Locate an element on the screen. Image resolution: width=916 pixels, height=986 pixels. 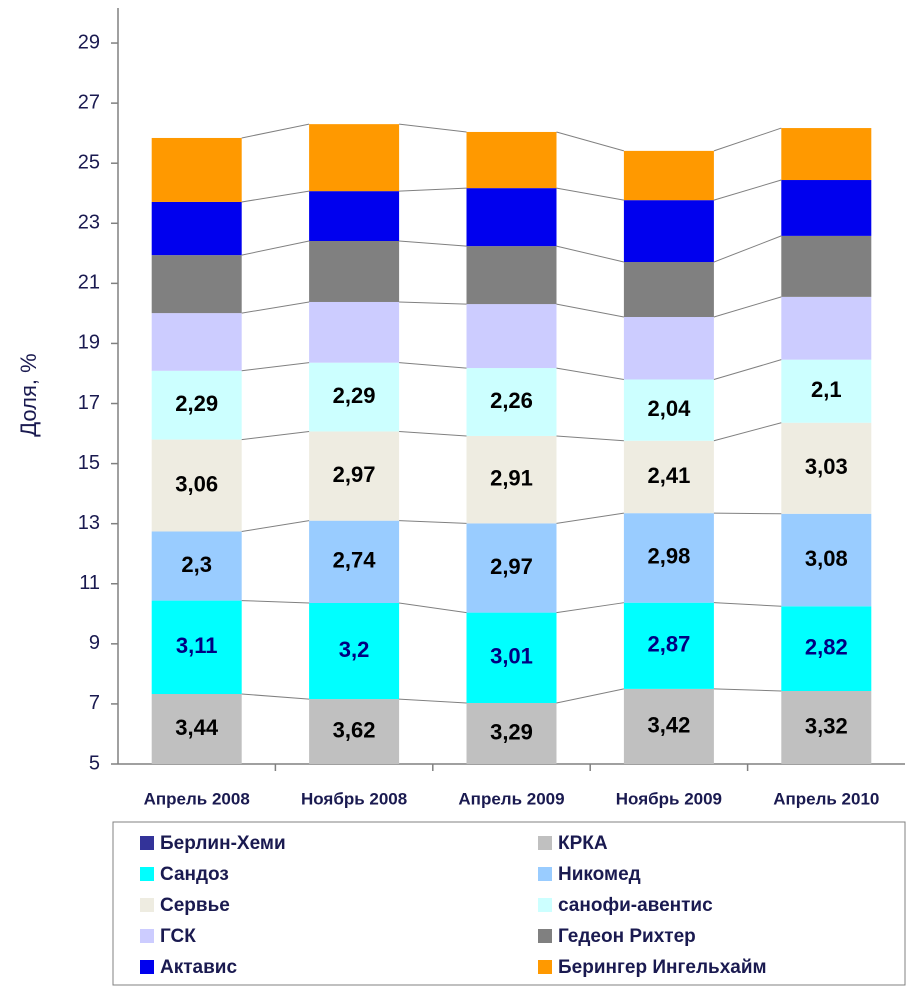
value-label: 3,08 is located at coordinates (826, 558).